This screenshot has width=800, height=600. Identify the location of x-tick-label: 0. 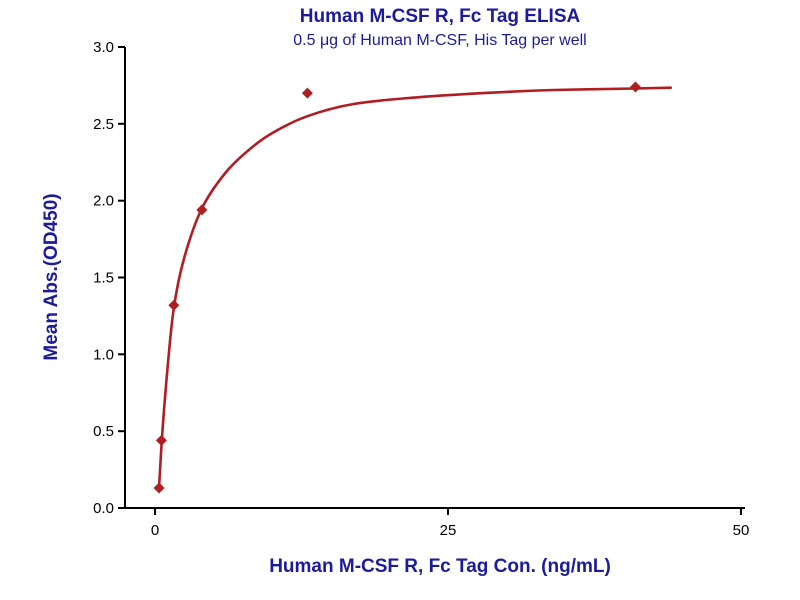
(155, 530).